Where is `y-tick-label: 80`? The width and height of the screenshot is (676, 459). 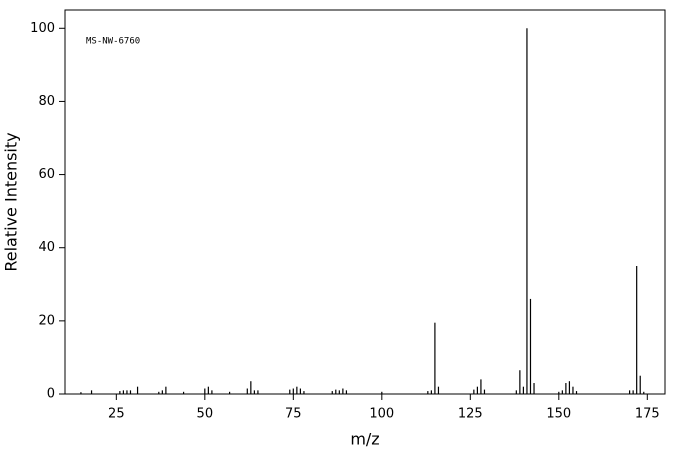
y-tick-label: 80 is located at coordinates (46, 101).